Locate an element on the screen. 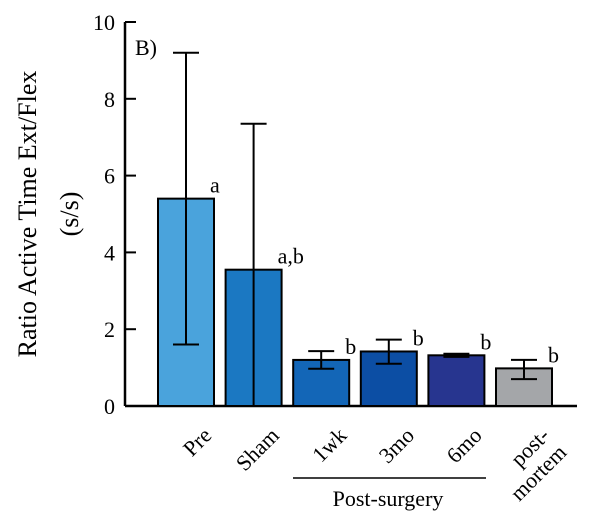  panel-label: B) is located at coordinates (146, 47).